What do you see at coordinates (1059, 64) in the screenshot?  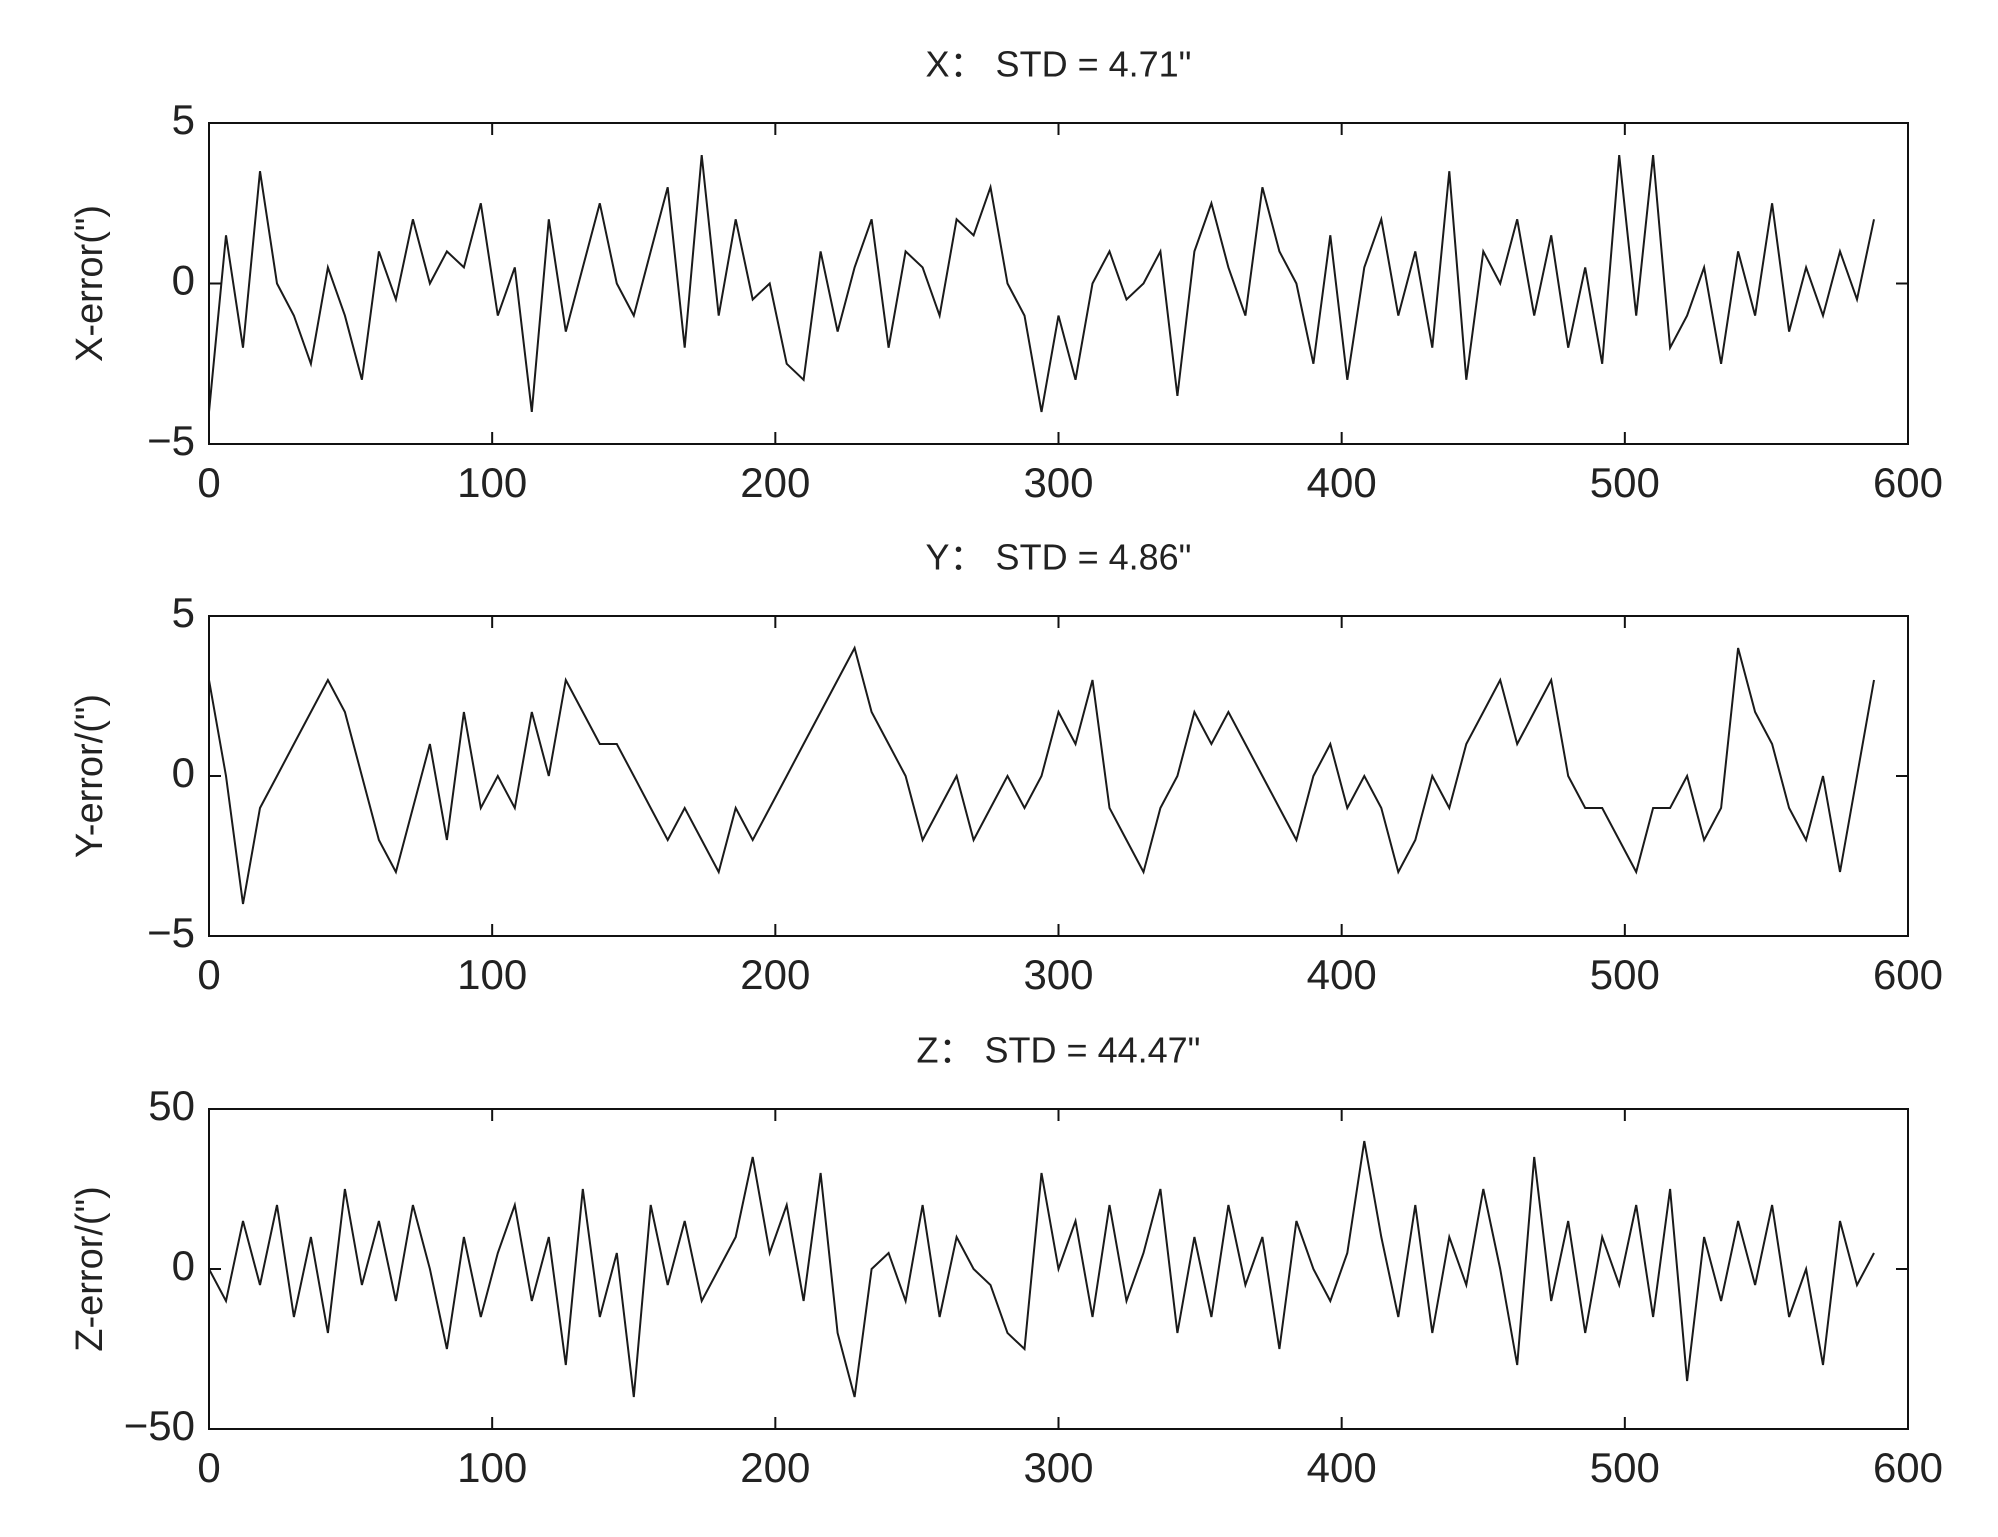 I see `panel-title: X： STD = 4.71"` at bounding box center [1059, 64].